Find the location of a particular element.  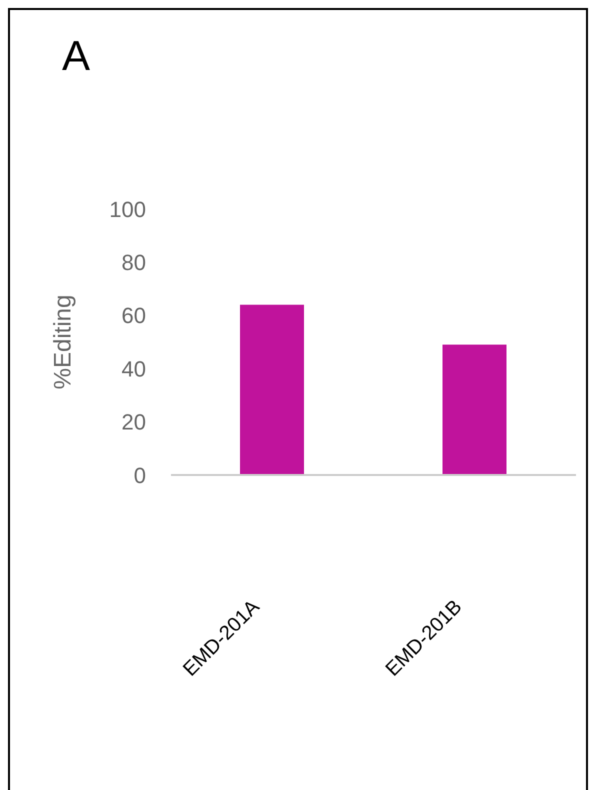

chart-title: A is located at coordinates (76, 56).